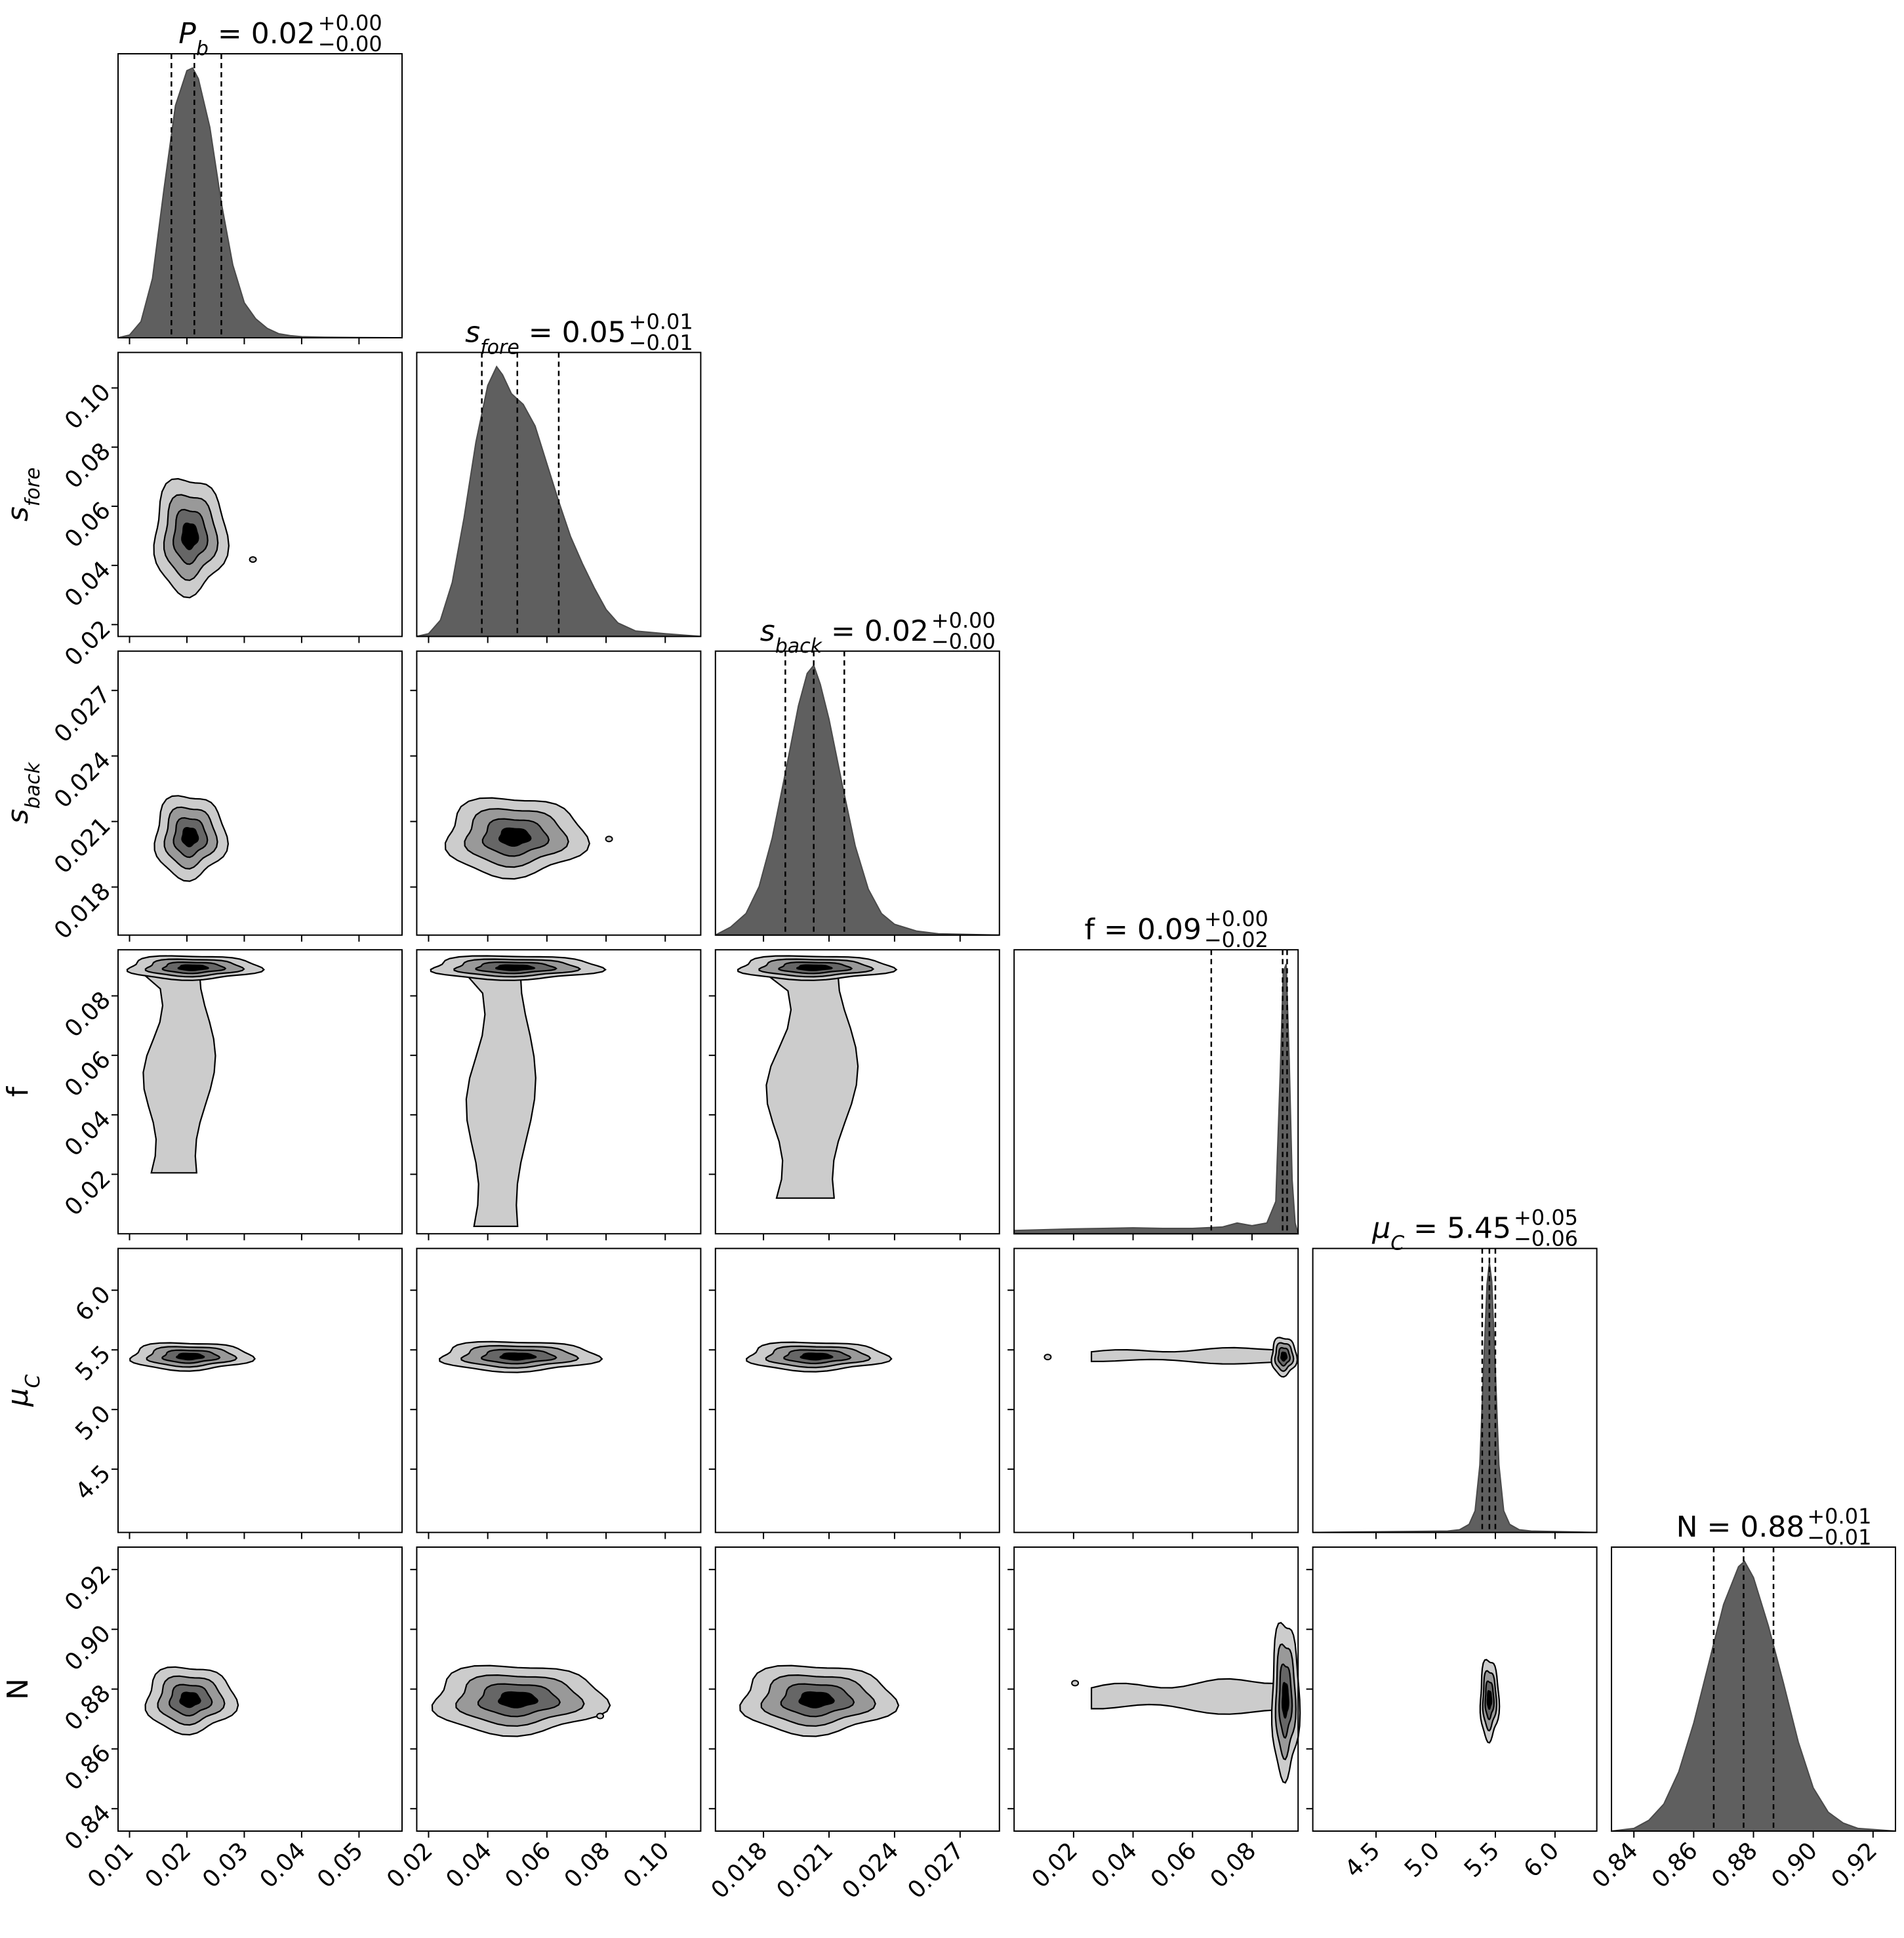 The height and width of the screenshot is (1938, 1904). Describe the element at coordinates (18, 1091) in the screenshot. I see `y-axis-label-f-base: f` at that location.